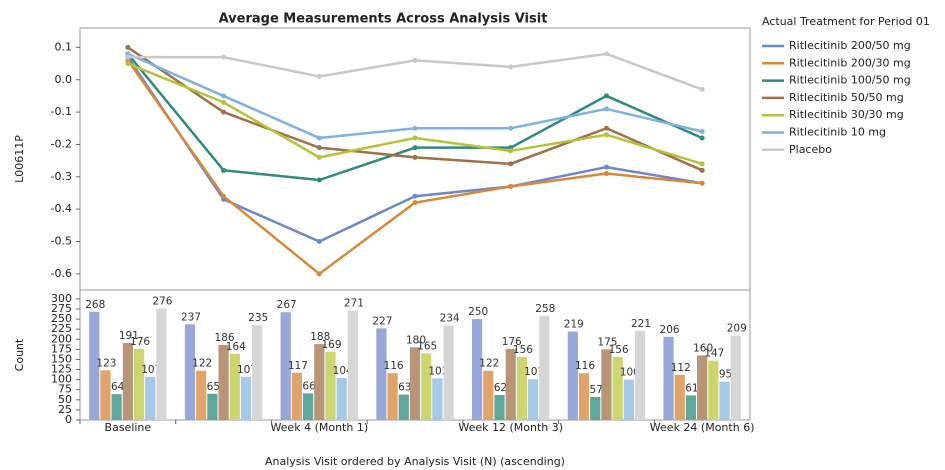  I want to click on legend-label: Ritlecitinib 100/50 mg, so click(850, 80).